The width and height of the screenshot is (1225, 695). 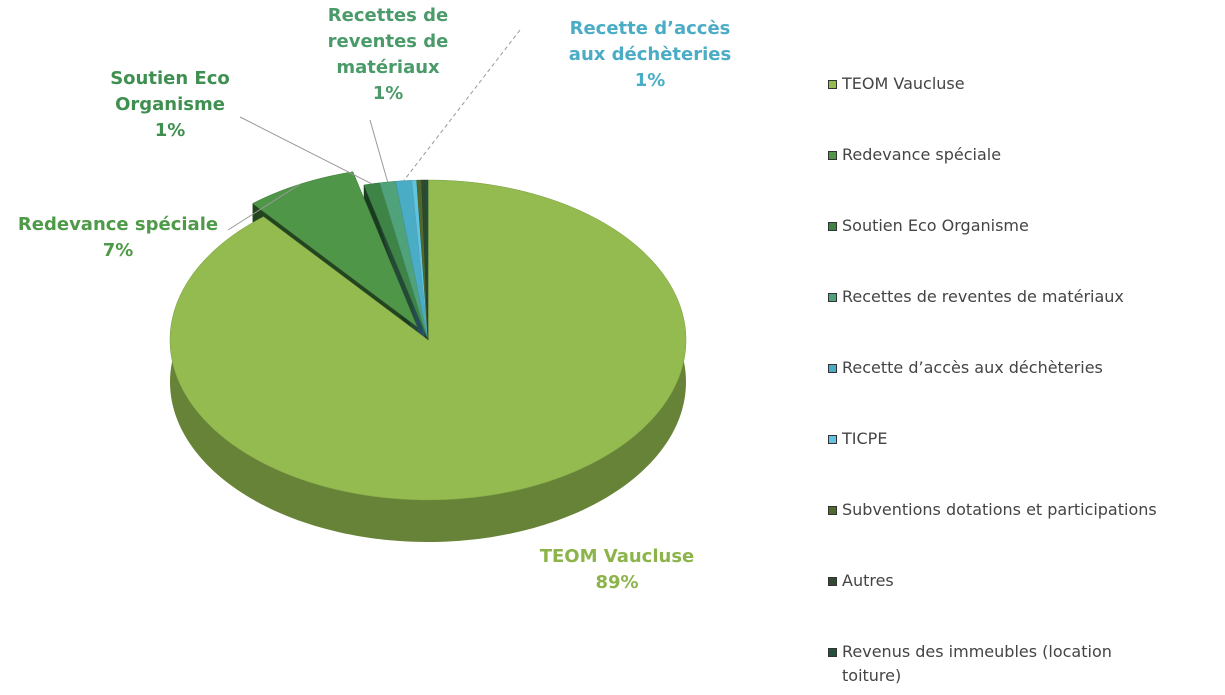 What do you see at coordinates (977, 663) in the screenshot?
I see `legend-label: Revenus des immeubles (location toiture)` at bounding box center [977, 663].